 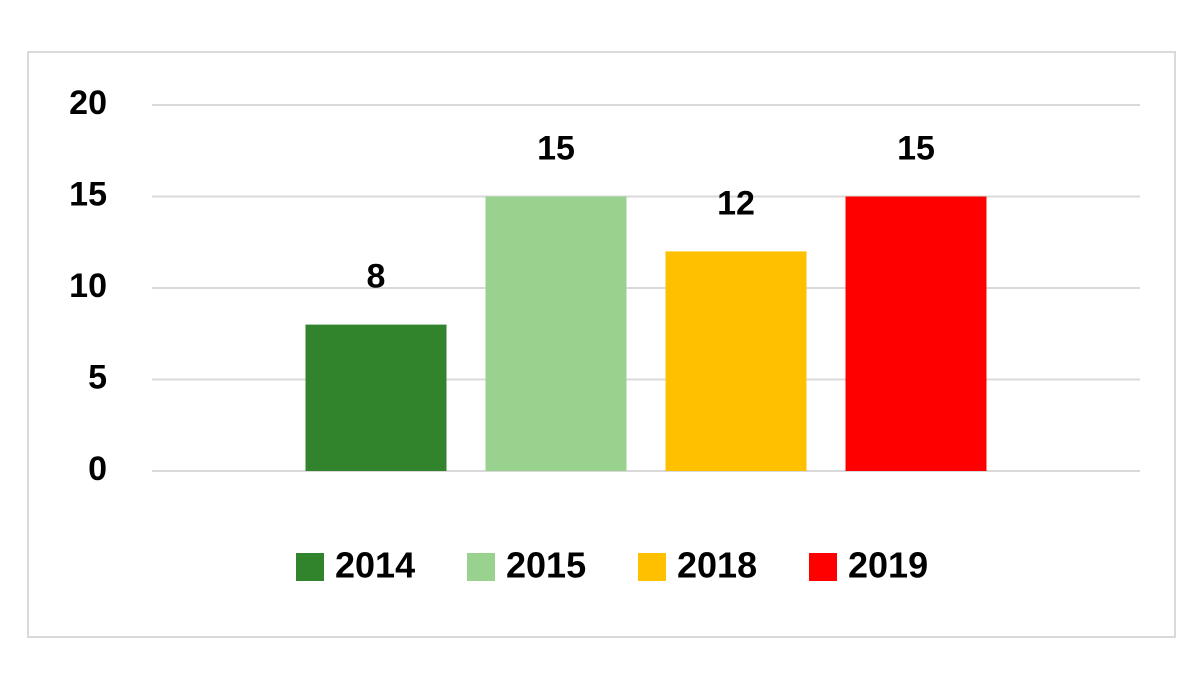 I want to click on y-tick-label: 15, so click(x=88, y=194).